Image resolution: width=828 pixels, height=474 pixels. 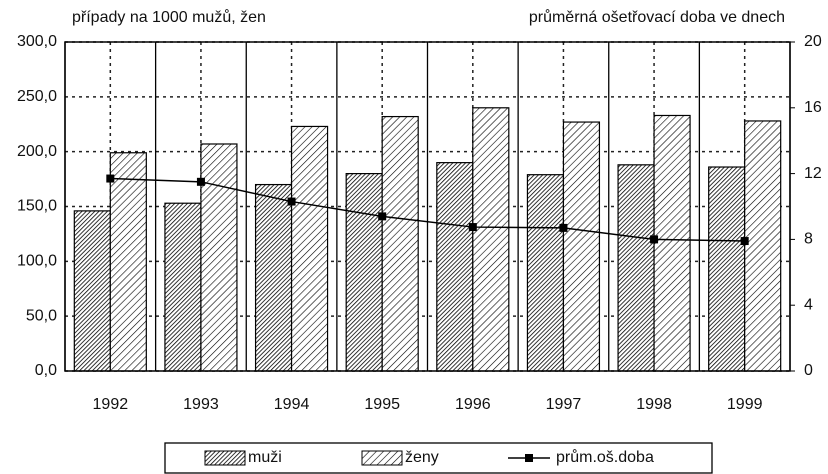 What do you see at coordinates (382, 404) in the screenshot?
I see `x-tick-label: 1995` at bounding box center [382, 404].